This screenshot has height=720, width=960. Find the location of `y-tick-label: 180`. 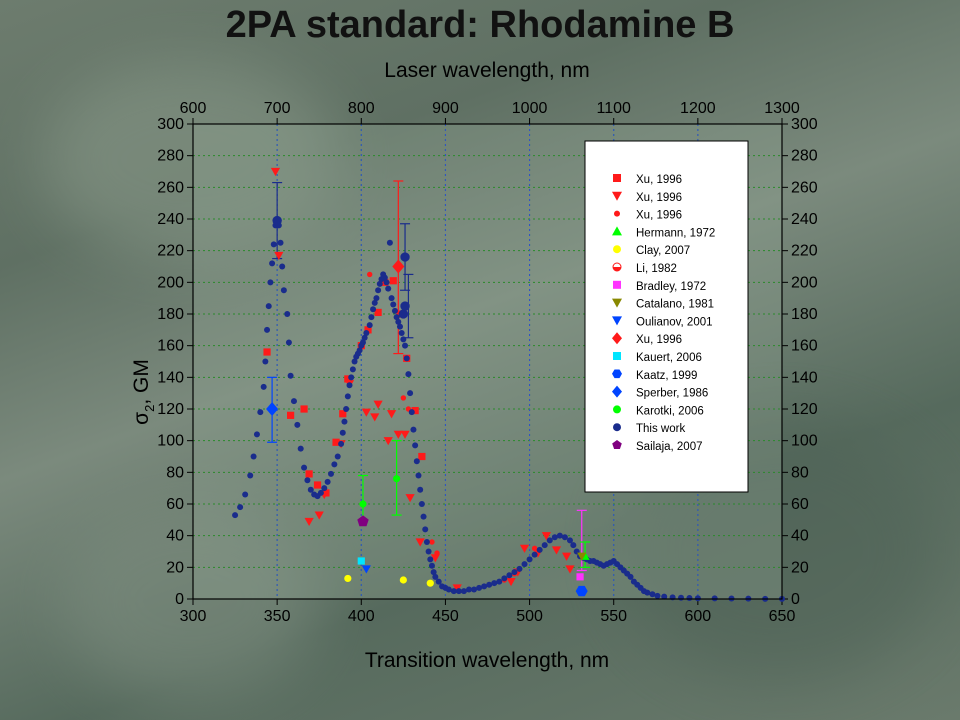

y-tick-label: 180 is located at coordinates (170, 314).